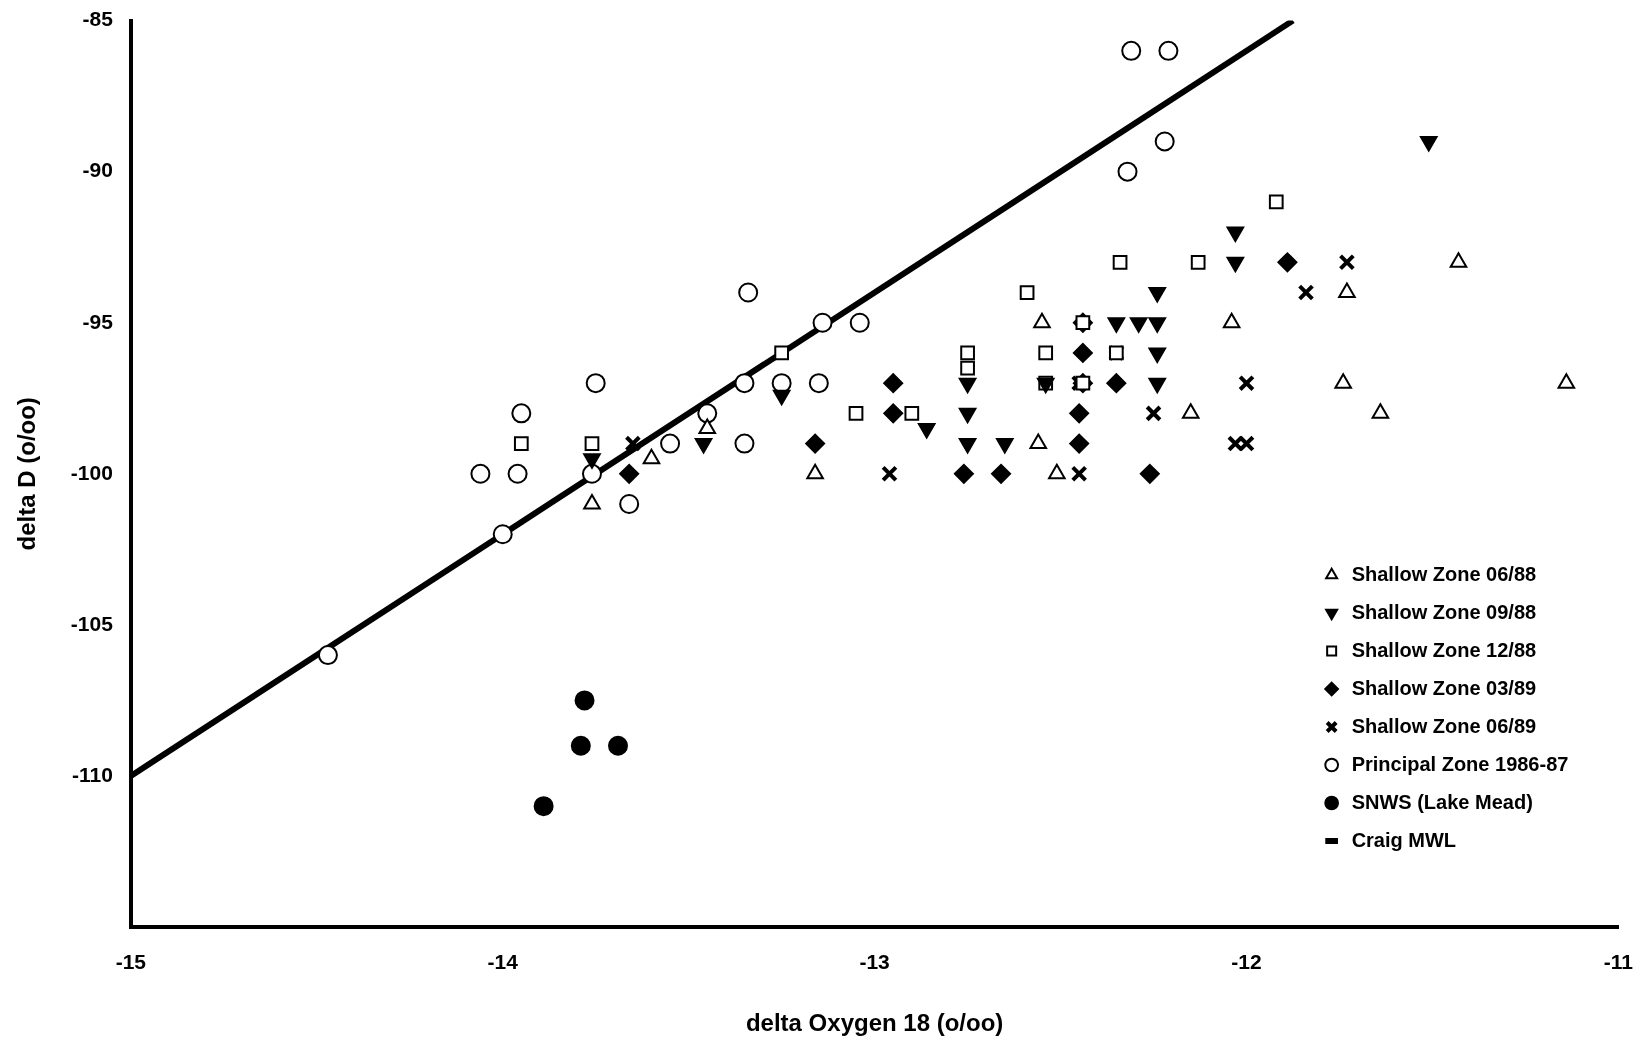 This screenshot has height=1063, width=1647. I want to click on y-tick-label: -110, so click(92, 774).